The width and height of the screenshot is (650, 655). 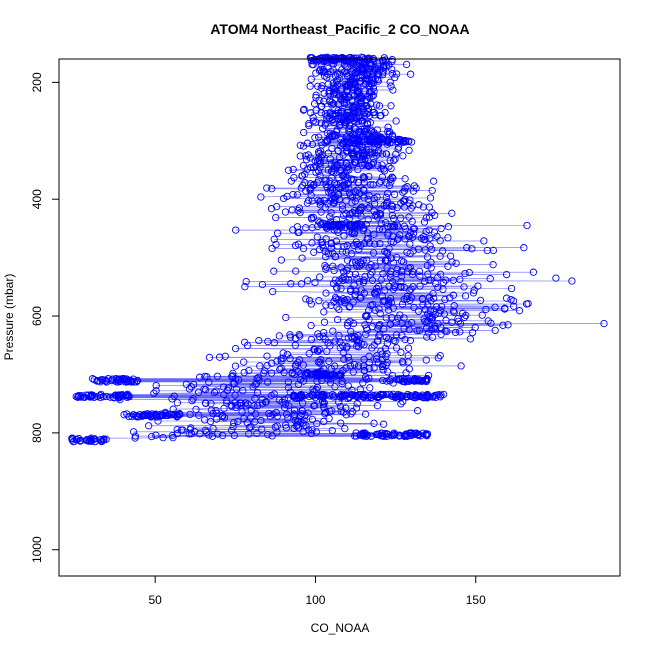 What do you see at coordinates (37, 433) in the screenshot?
I see `y-tick-label: 800` at bounding box center [37, 433].